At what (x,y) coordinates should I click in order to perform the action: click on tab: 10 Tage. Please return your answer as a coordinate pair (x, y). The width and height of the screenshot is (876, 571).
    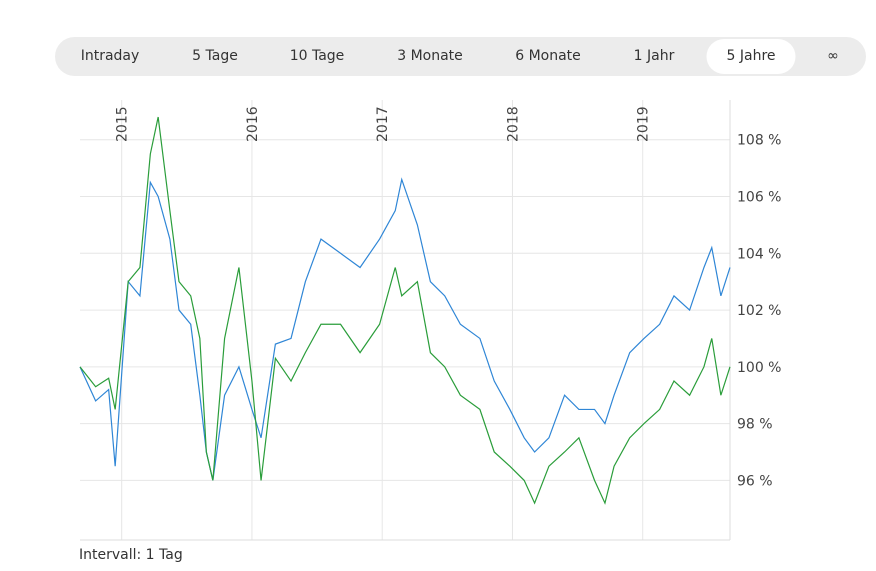
    Looking at the image, I should click on (317, 56).